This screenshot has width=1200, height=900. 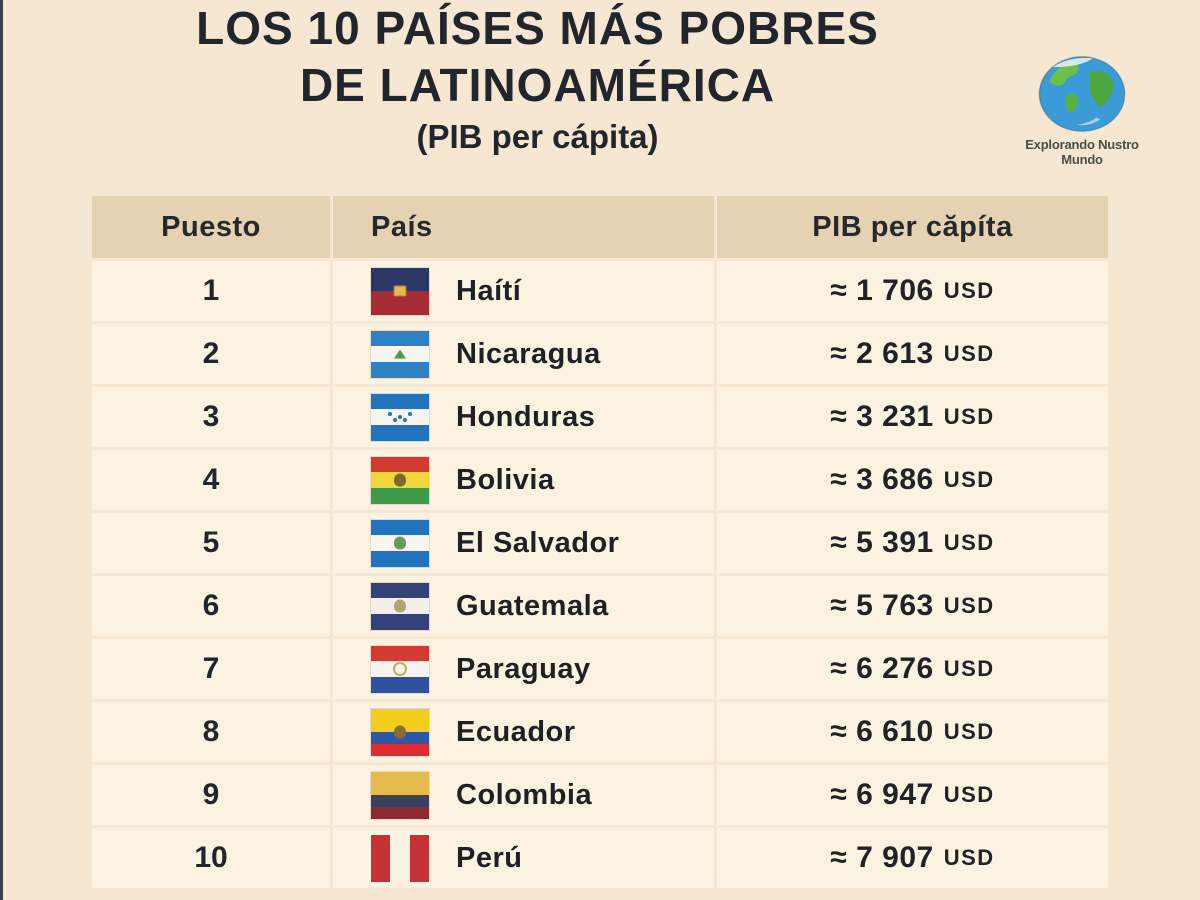 What do you see at coordinates (211, 227) in the screenshot?
I see `column-header-puesto: Puesto` at bounding box center [211, 227].